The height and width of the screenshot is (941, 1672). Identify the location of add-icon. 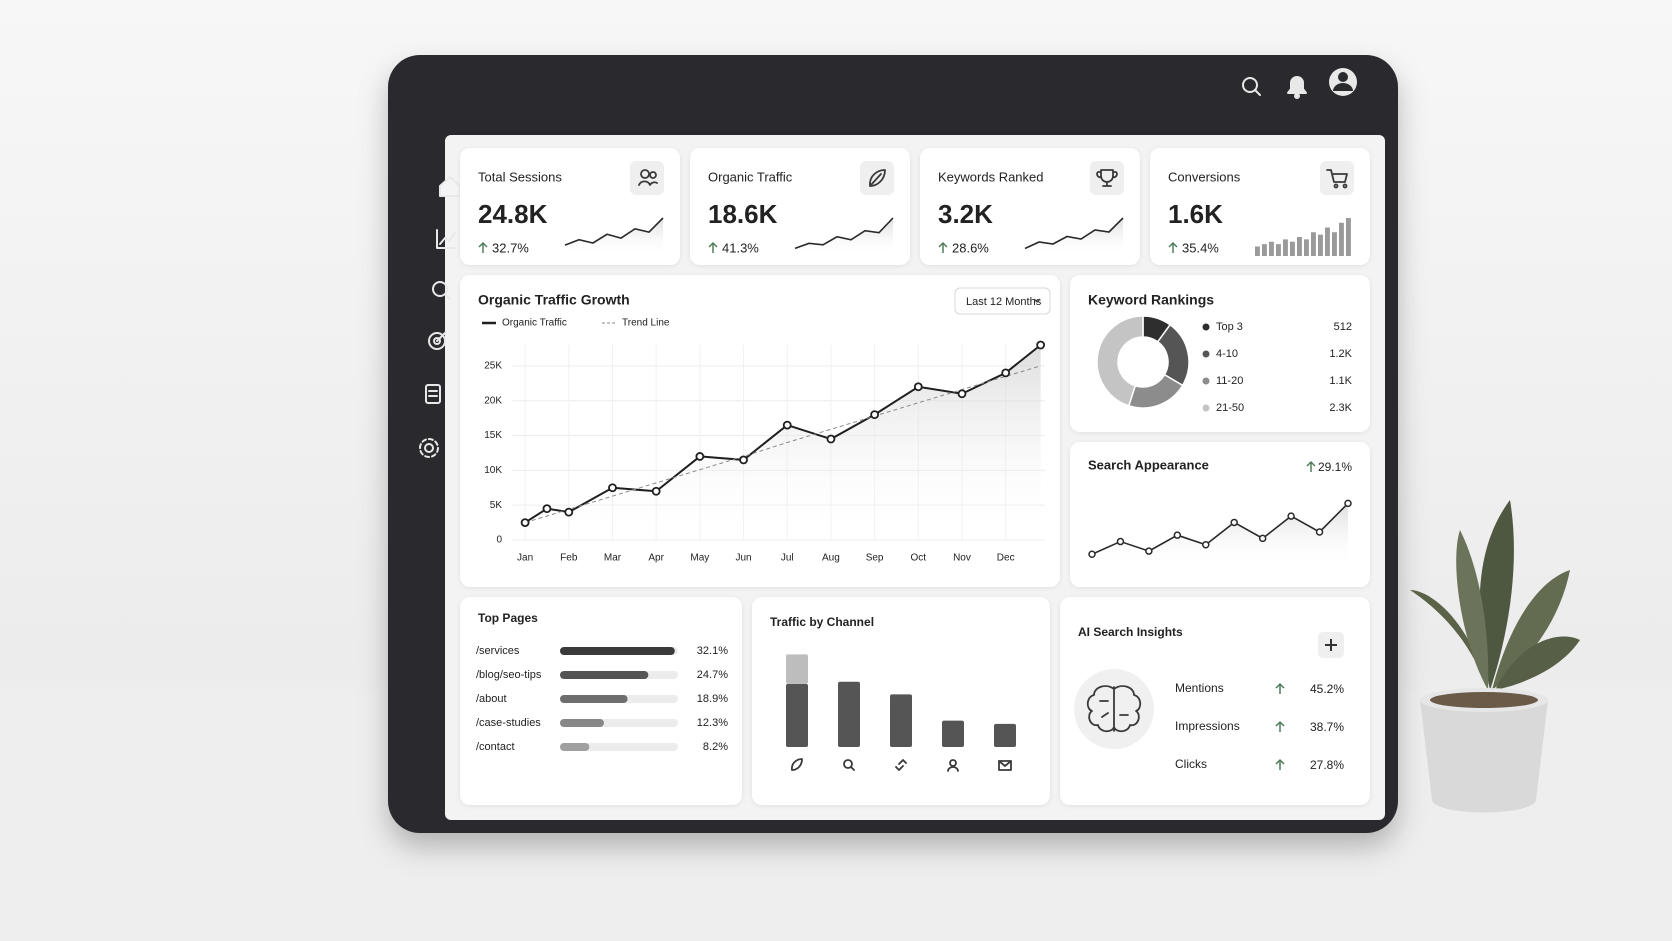
(1331, 645).